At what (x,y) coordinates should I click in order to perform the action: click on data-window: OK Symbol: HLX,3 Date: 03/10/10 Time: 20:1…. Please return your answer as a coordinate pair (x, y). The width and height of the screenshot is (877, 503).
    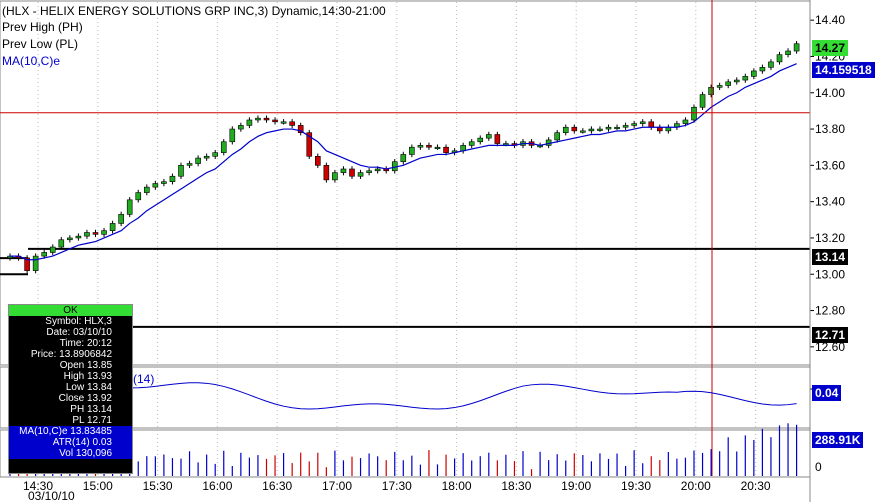
    Looking at the image, I should click on (70, 389).